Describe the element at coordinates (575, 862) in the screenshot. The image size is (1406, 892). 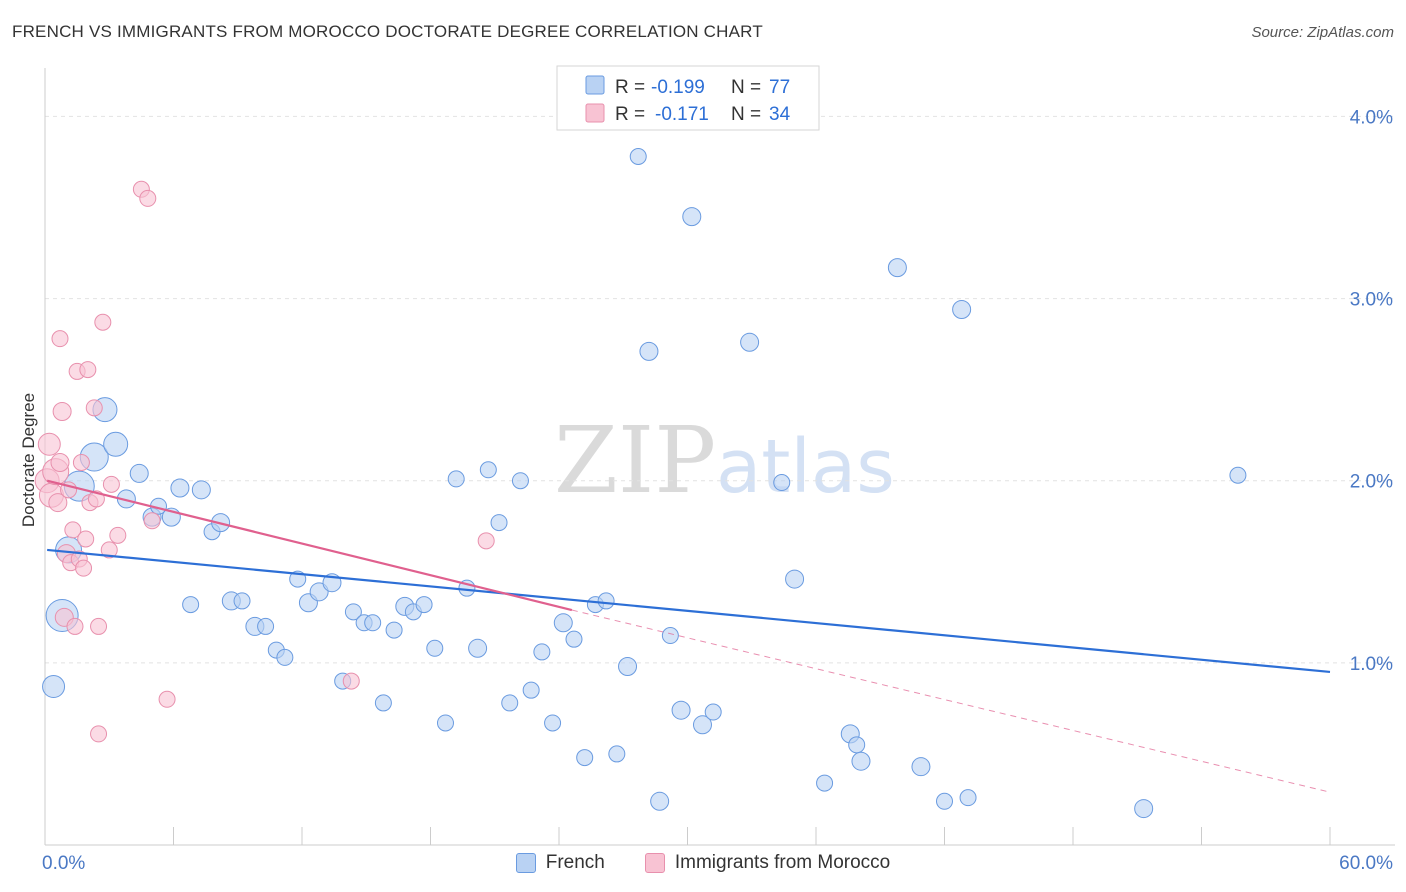
I see `bottom-legend-label-french: French` at that location.